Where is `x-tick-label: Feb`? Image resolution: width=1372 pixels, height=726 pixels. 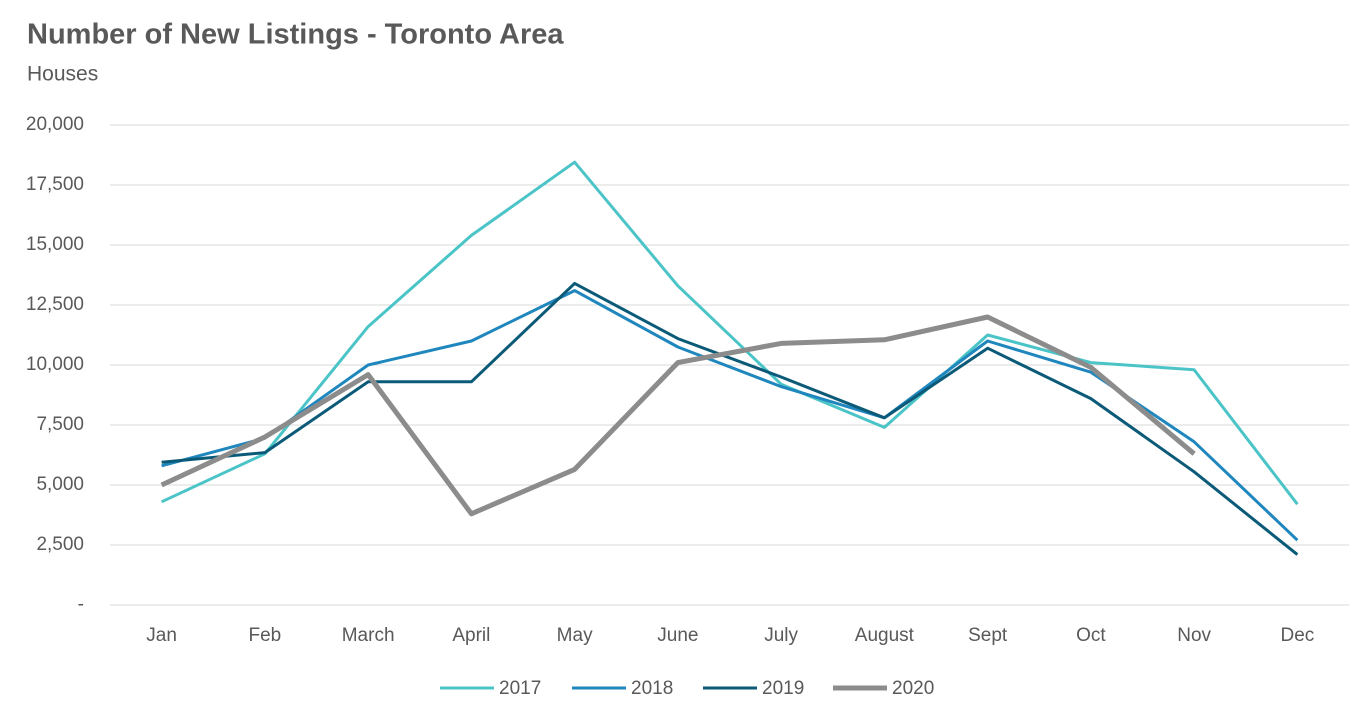 x-tick-label: Feb is located at coordinates (265, 635).